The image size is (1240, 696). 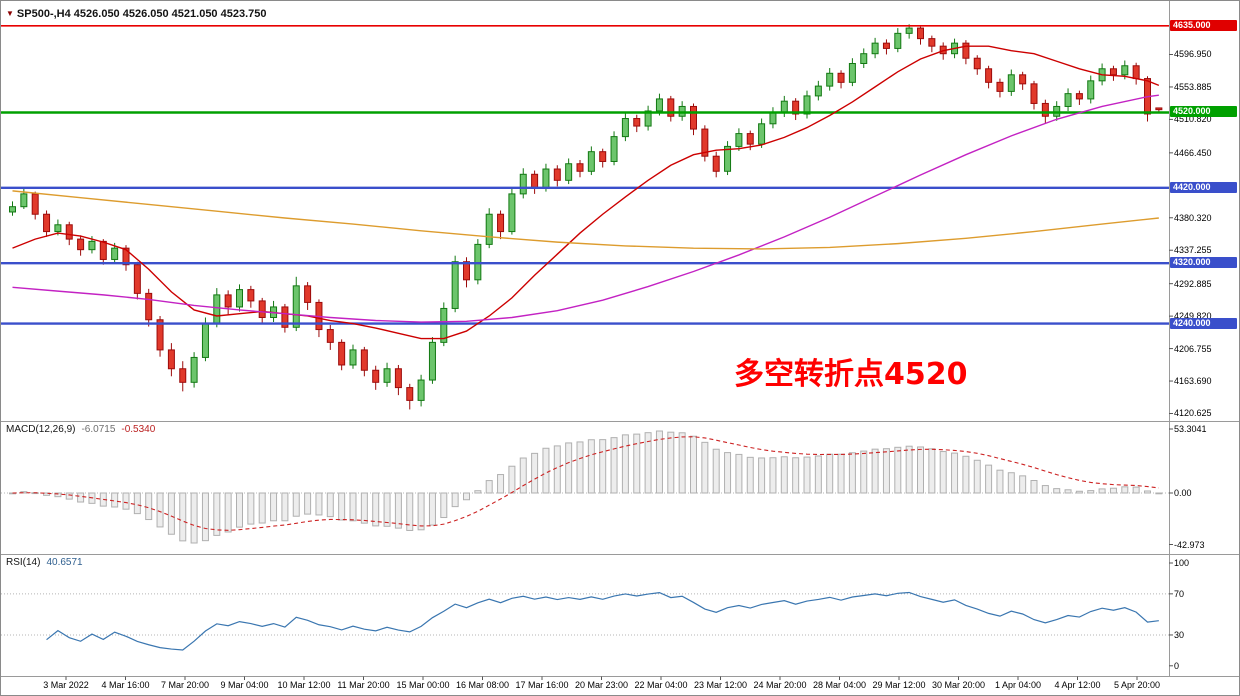 I want to click on time-axis-label: 4 Mar 16:00, so click(x=125, y=685).